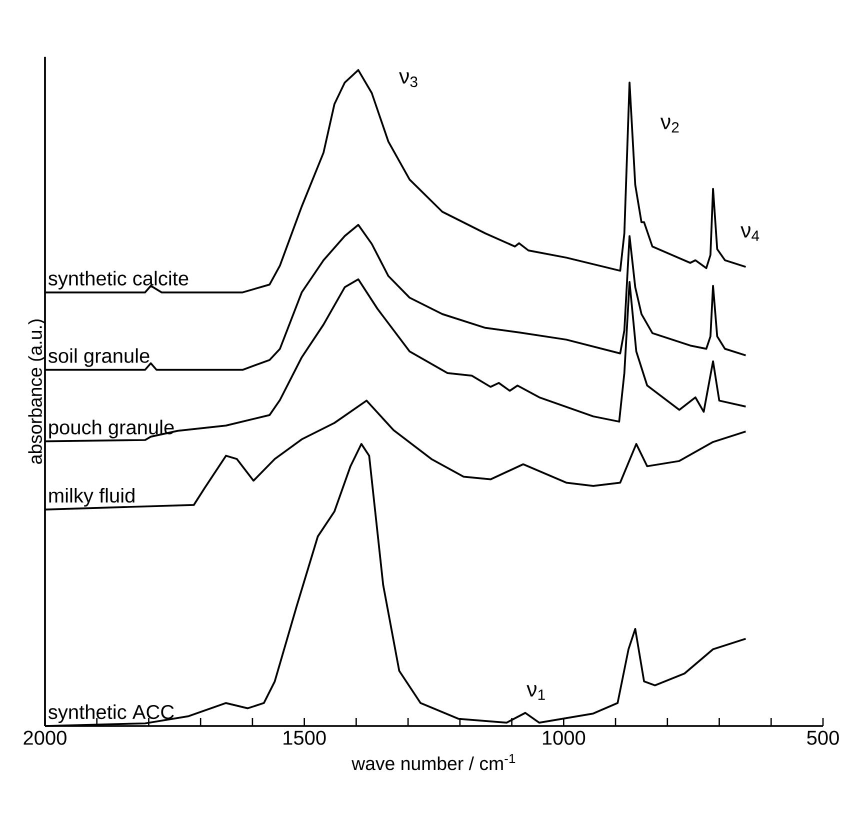 This screenshot has width=845, height=817. Describe the element at coordinates (91, 497) in the screenshot. I see `series-label: milky fluid` at that location.